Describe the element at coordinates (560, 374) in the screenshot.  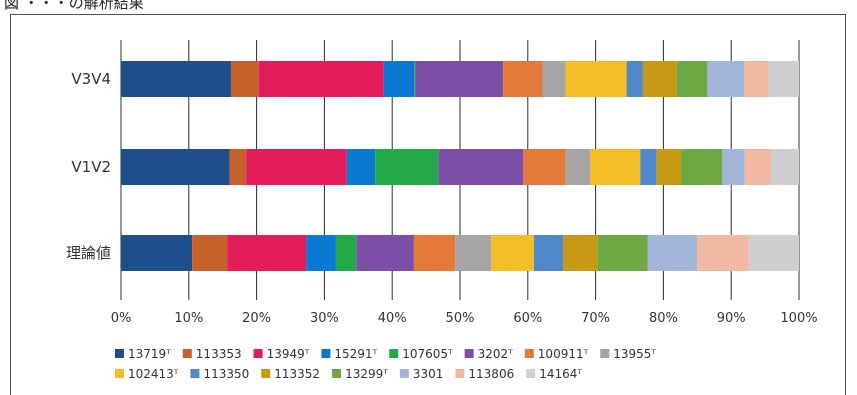
I see `legend-label: 14164ᵀ` at that location.